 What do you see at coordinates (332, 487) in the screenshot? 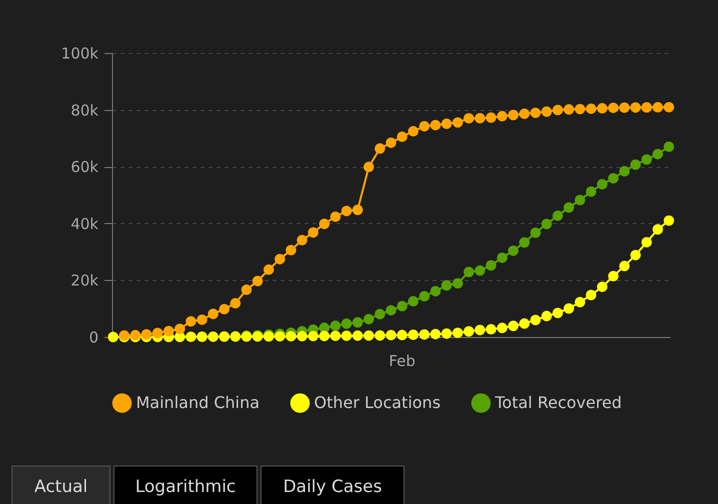
I see `text: Daily Cases` at bounding box center [332, 487].